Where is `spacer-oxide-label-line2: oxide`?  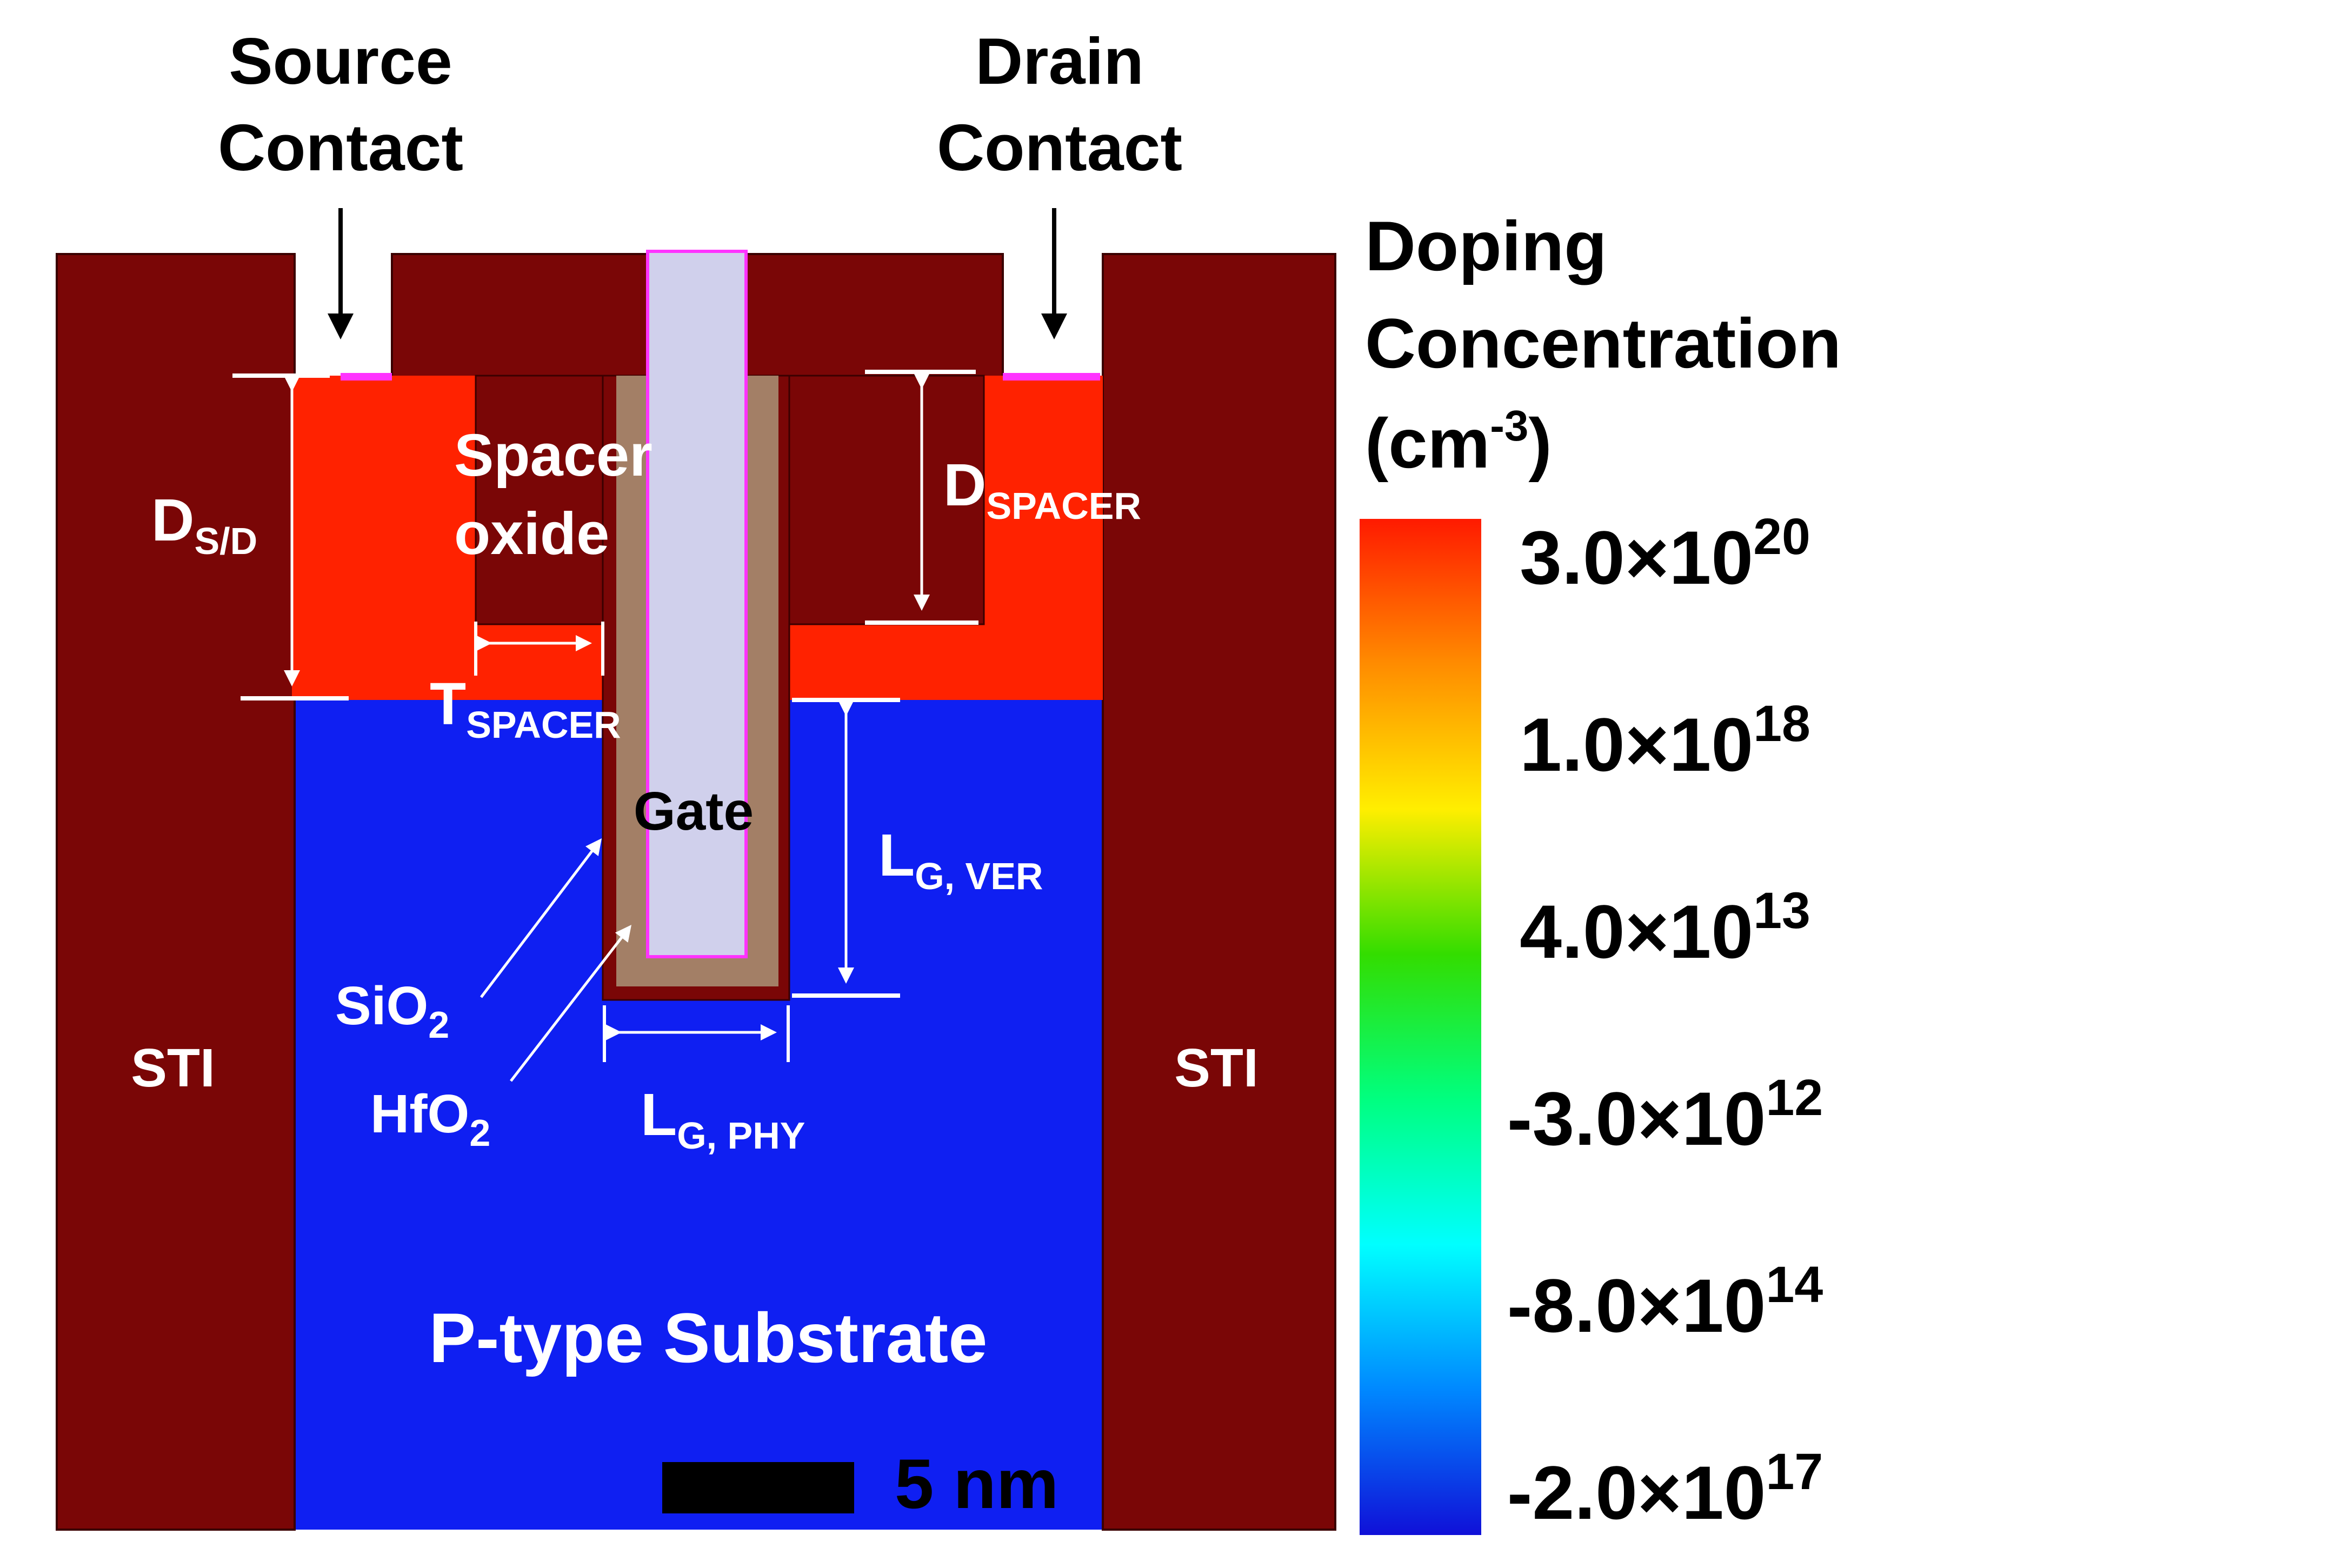
spacer-oxide-label-line2: oxide is located at coordinates (531, 534).